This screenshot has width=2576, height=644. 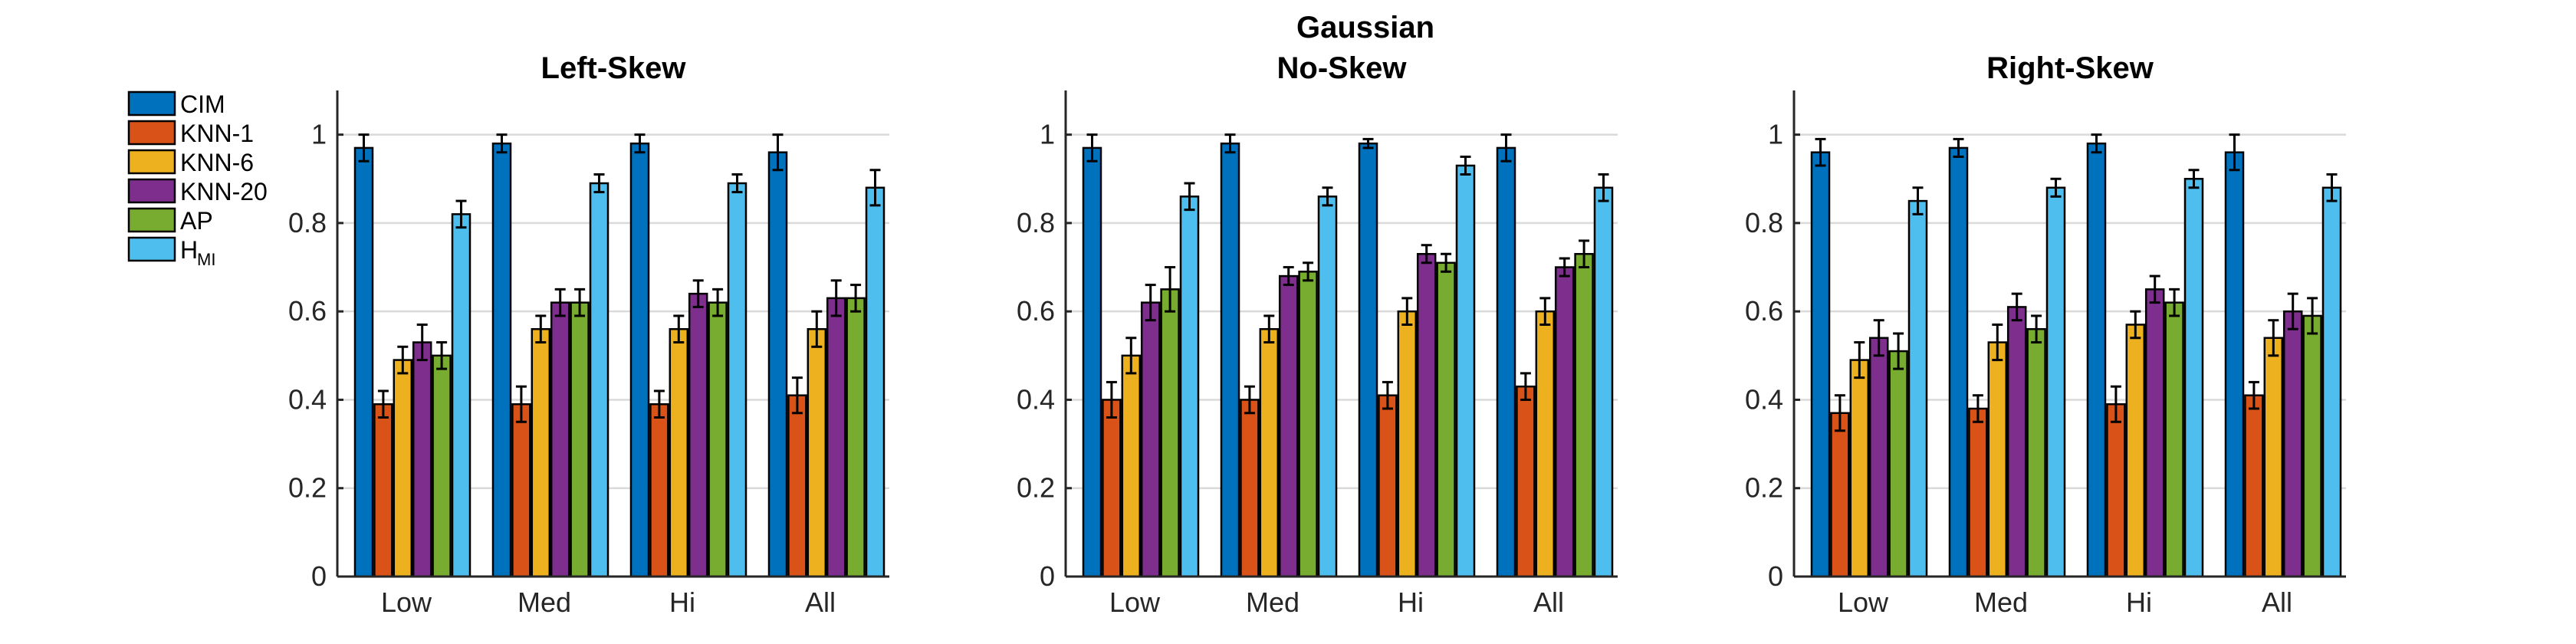 I want to click on errorbar-cim-all, so click(x=2235, y=152).